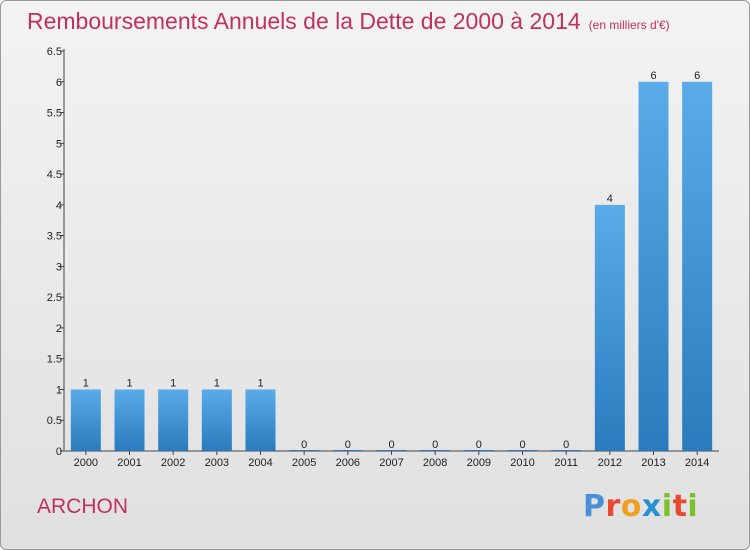 The image size is (750, 550). What do you see at coordinates (54, 237) in the screenshot?
I see `y-tick-label: 3.5` at bounding box center [54, 237].